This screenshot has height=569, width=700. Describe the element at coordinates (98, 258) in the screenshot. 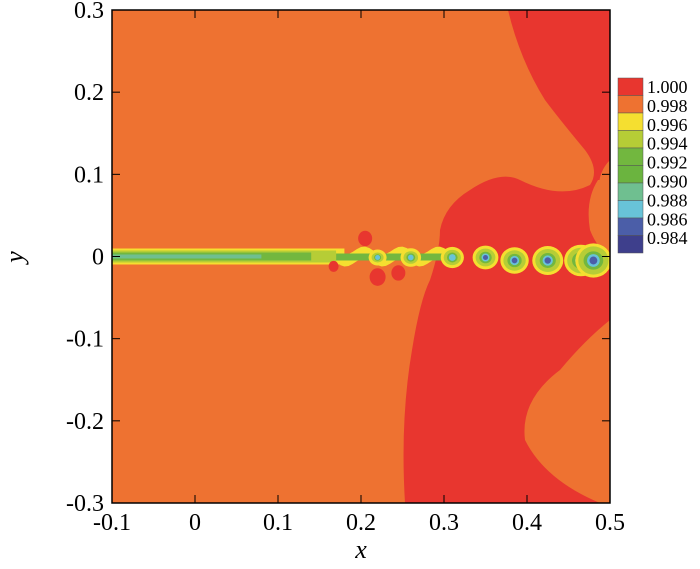

I see `y-tick-label: 0` at that location.